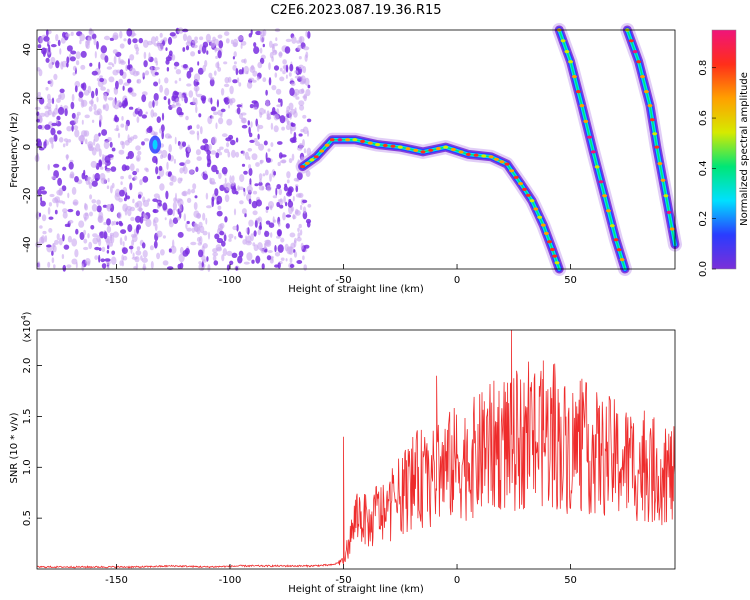 Image resolution: width=750 pixels, height=600 pixels. I want to click on spectrogram-x-axis: -150 -100 -50 0 50, so click(341, 275).